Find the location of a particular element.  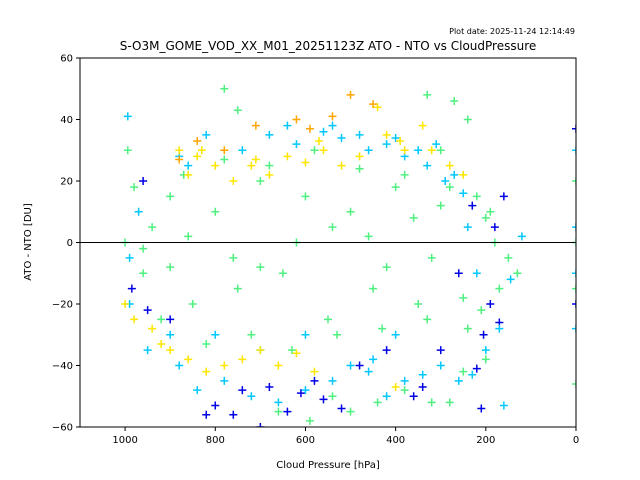

y-axis: −60 −40 −20 0 20 40 60 is located at coordinates (66, 244).